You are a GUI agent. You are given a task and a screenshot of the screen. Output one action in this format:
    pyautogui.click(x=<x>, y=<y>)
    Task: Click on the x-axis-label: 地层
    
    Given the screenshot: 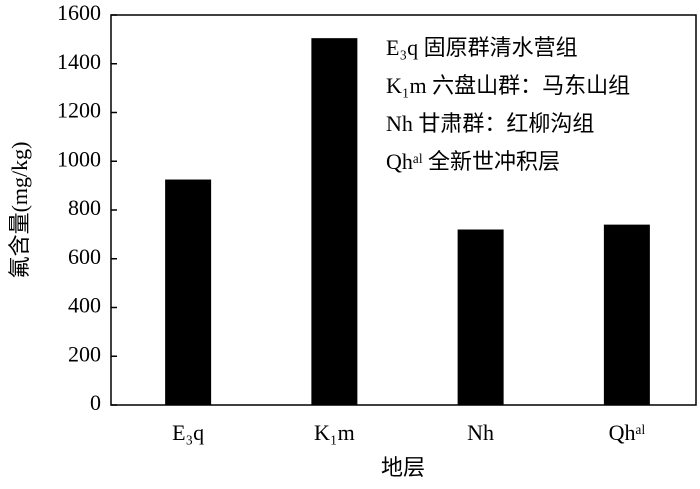 What is the action you would take?
    pyautogui.click(x=403, y=467)
    